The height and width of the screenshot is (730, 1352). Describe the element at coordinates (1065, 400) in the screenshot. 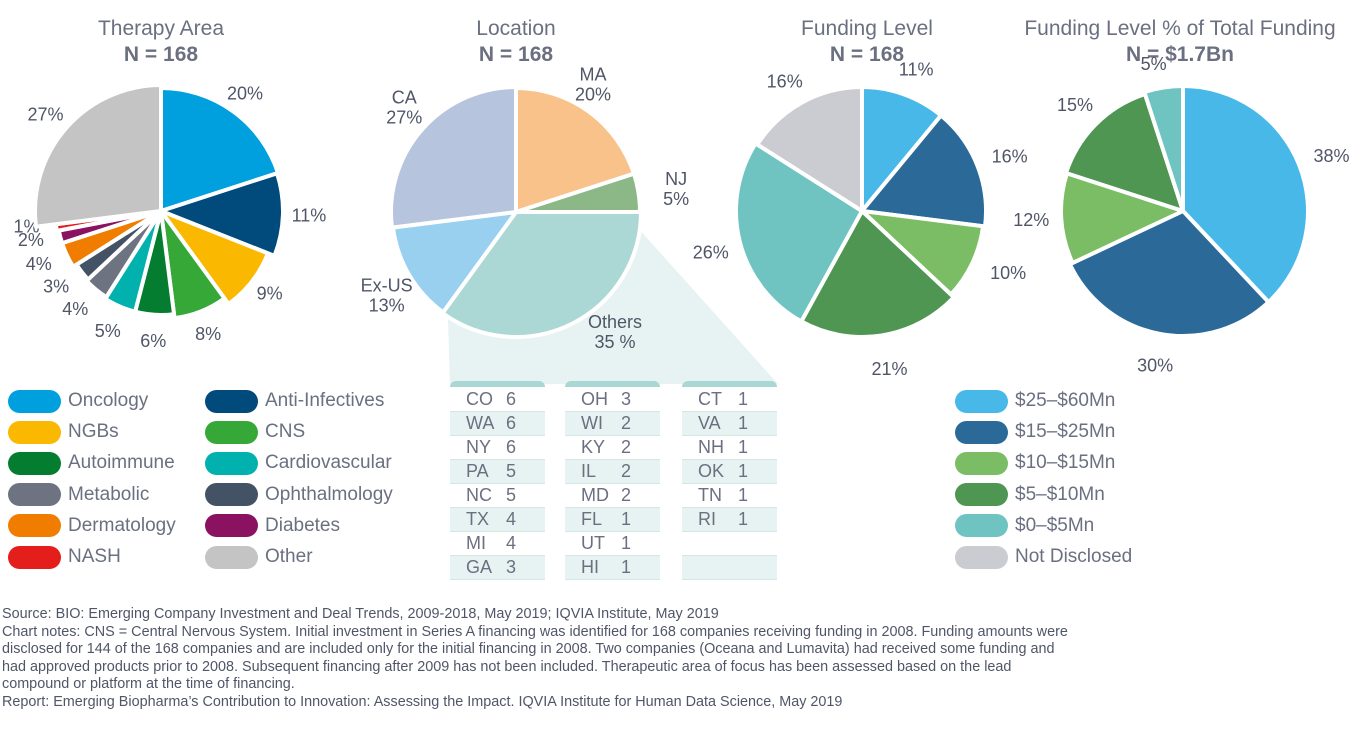

I see `legend-label: $25–$60Mn` at that location.